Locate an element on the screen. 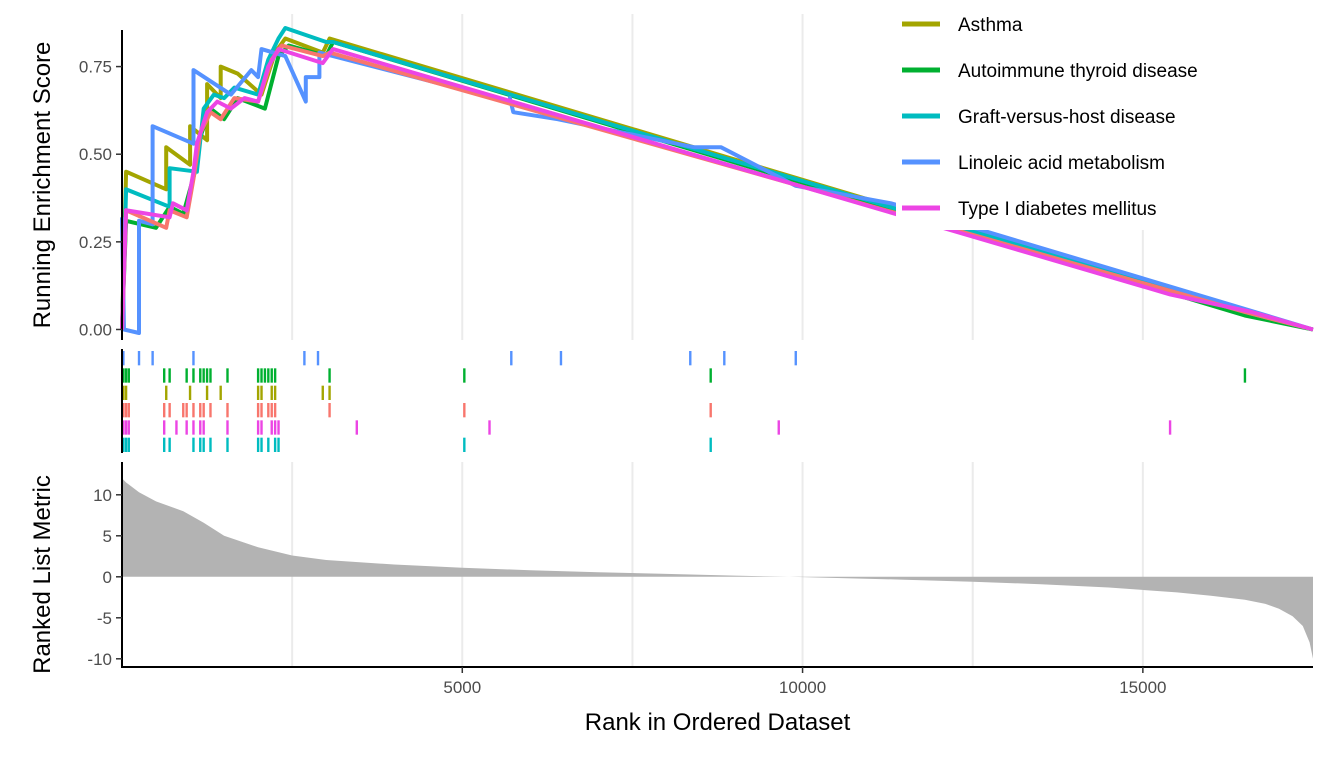  legend-label: Autoimmune thyroid disease is located at coordinates (1078, 71).